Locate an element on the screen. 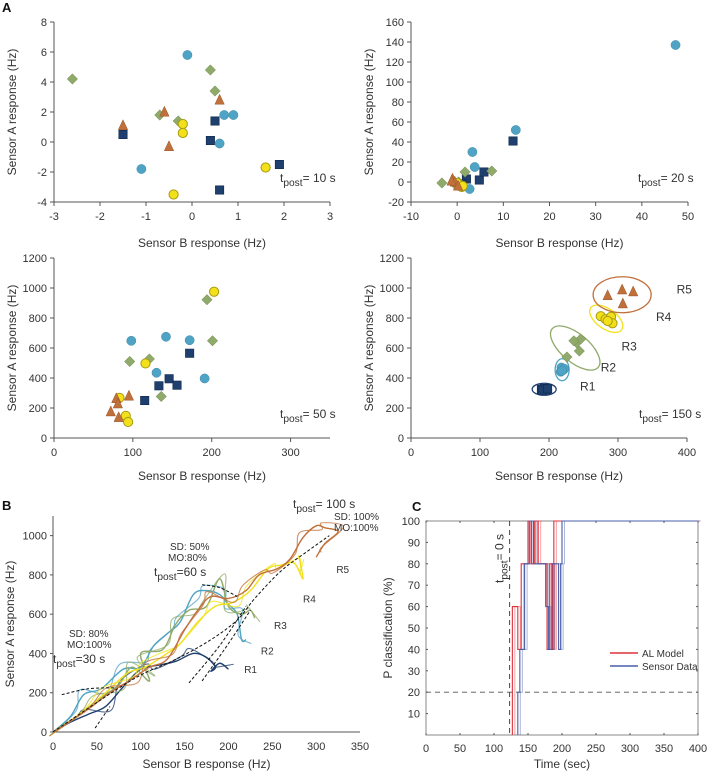  annotation-line: MO:80% is located at coordinates (187, 558).